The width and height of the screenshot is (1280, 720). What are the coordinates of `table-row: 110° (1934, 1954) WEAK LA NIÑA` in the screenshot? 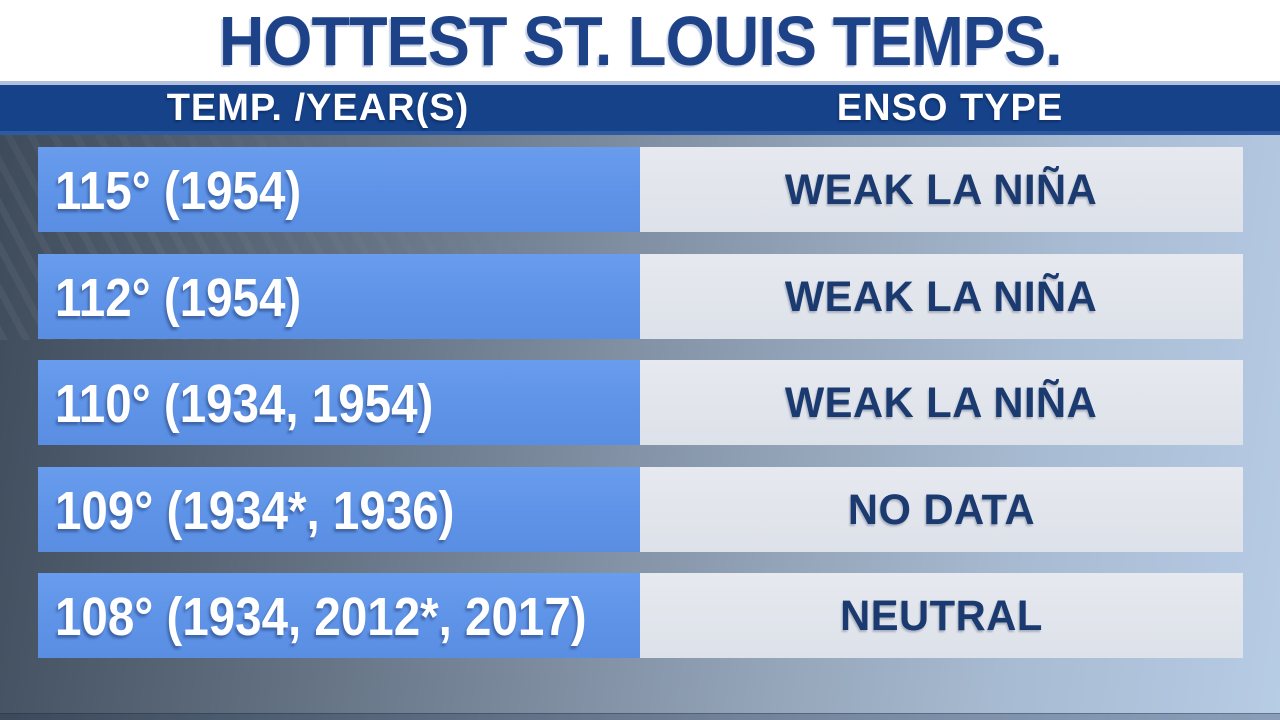 It's located at (640, 402).